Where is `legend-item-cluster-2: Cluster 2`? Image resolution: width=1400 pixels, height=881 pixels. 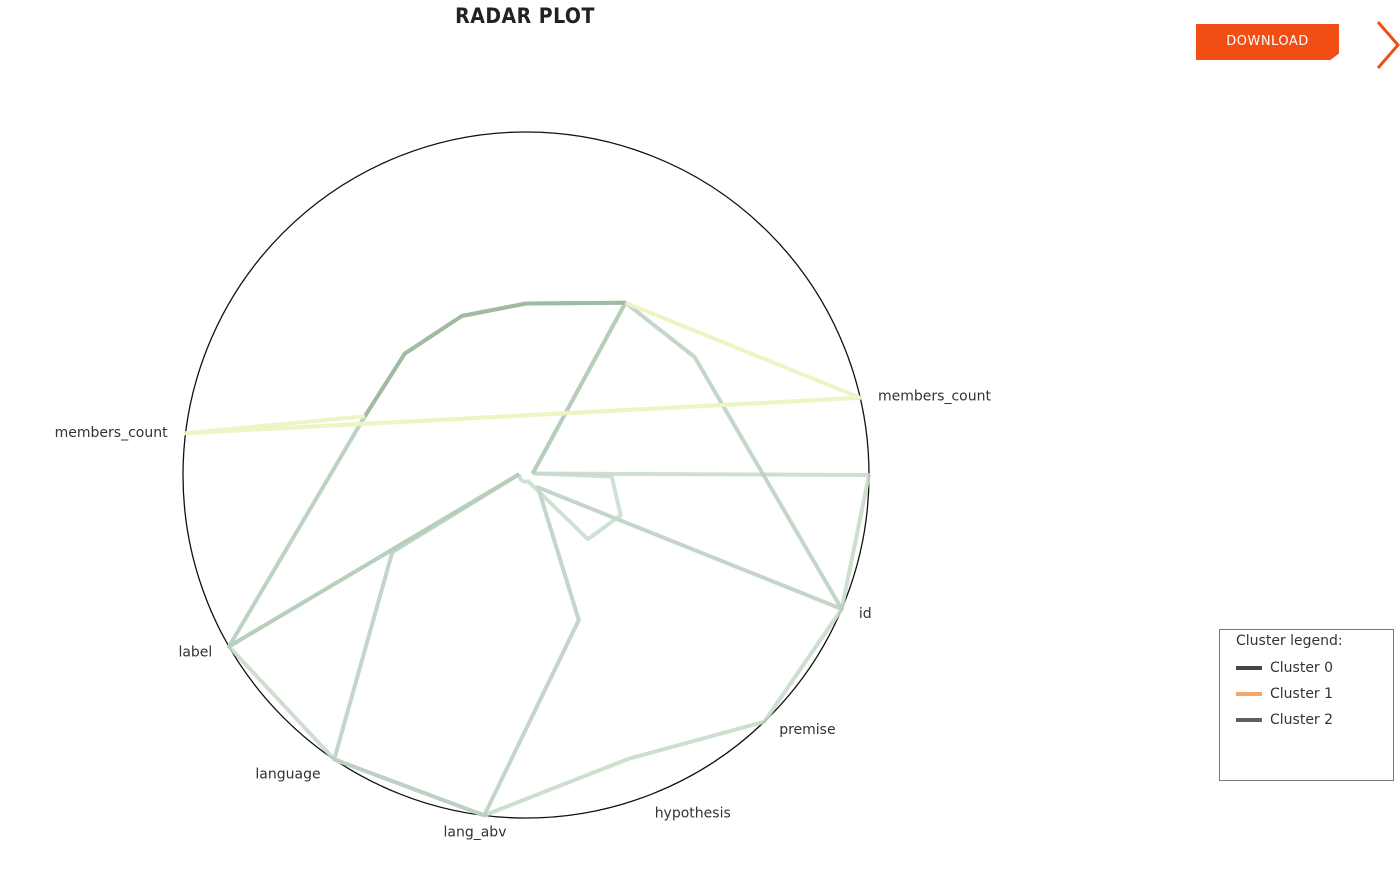
legend-item-cluster-2: Cluster 2 is located at coordinates (1284, 720).